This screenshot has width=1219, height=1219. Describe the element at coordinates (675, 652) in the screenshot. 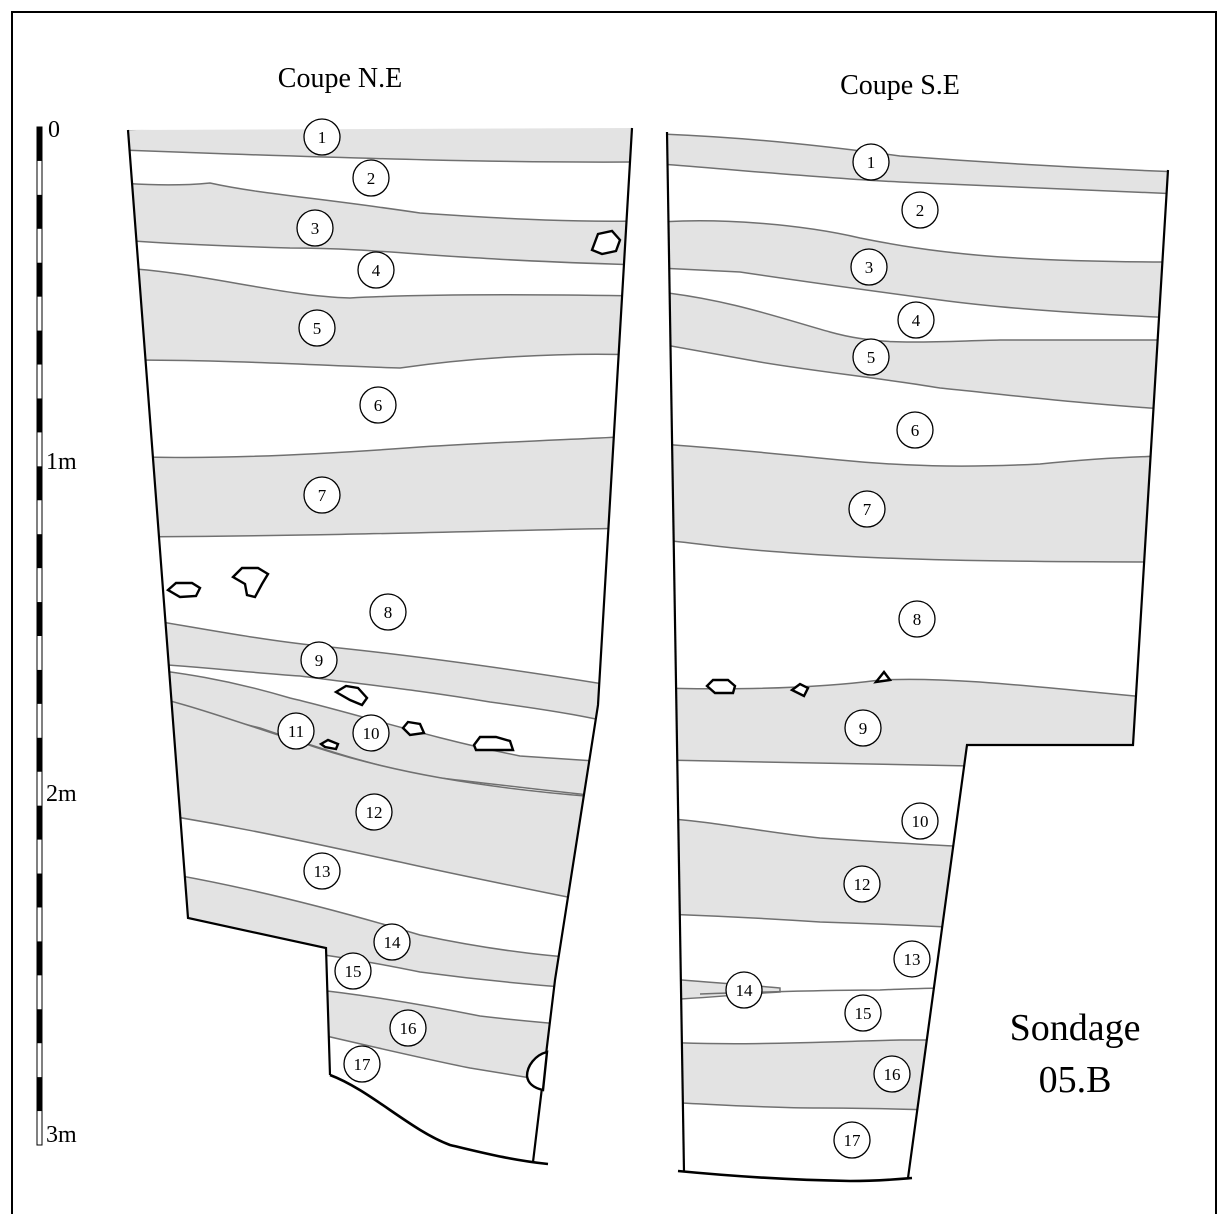

I see `se-section-outline` at that location.